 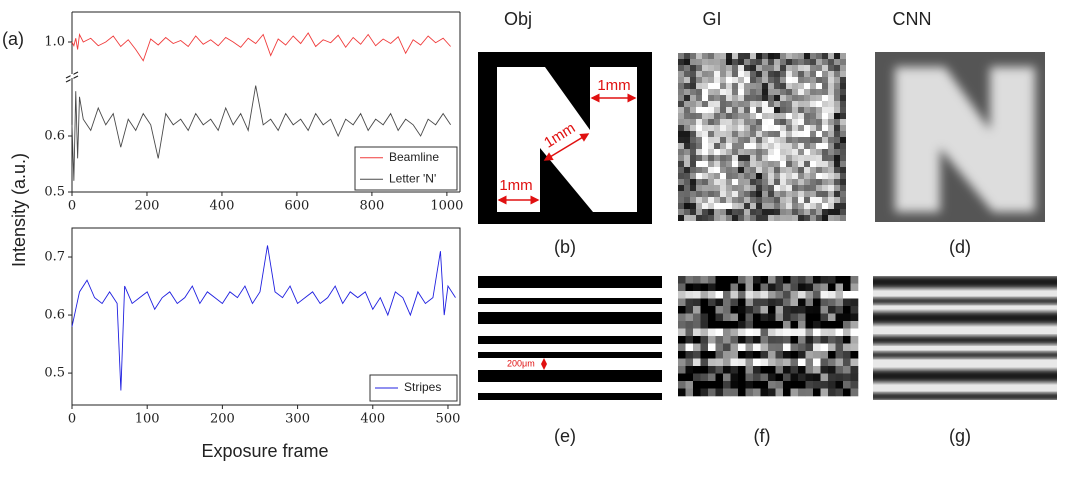 I want to click on legend-label: Beamline, so click(x=414, y=157).